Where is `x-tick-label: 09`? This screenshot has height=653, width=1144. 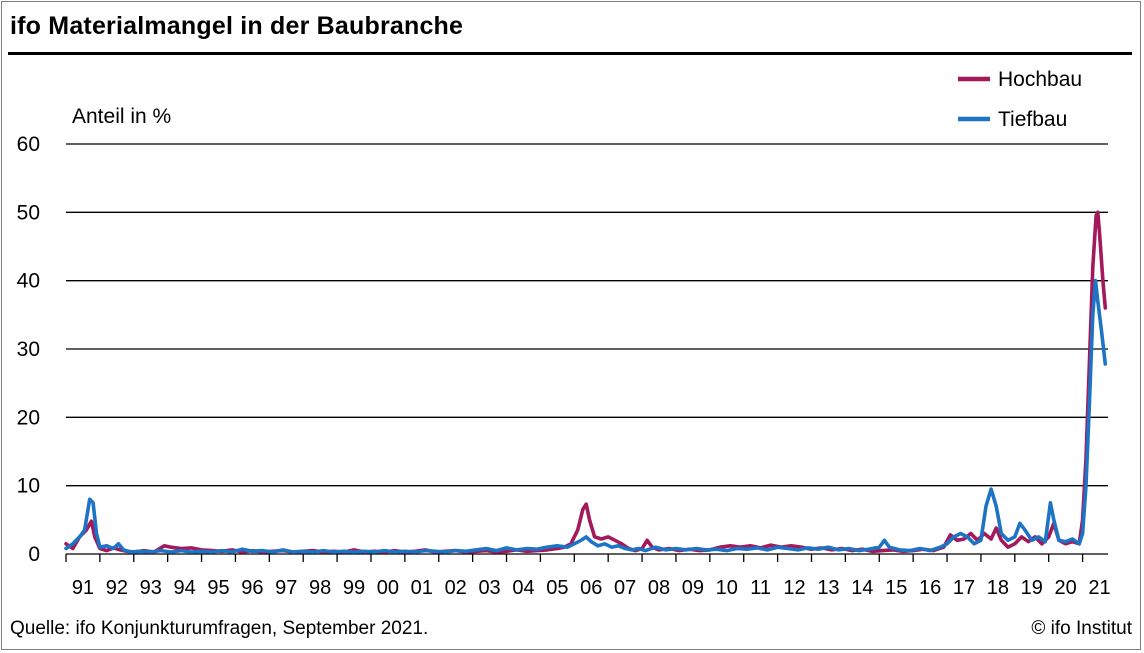
x-tick-label: 09 is located at coordinates (693, 588).